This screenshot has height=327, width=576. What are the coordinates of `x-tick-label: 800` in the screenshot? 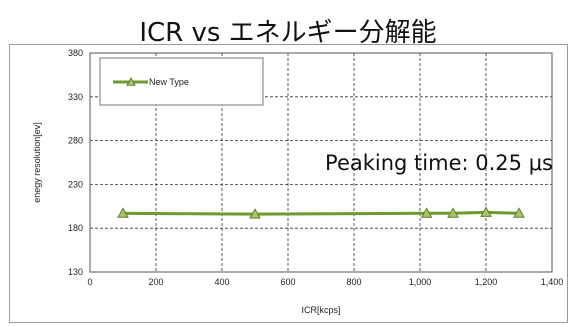 It's located at (353, 282).